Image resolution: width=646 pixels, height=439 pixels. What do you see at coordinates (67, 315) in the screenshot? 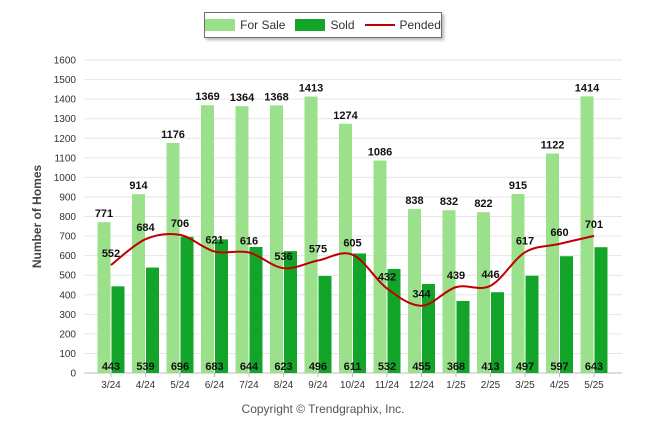
I see `y-tick-label: 300` at bounding box center [67, 315].